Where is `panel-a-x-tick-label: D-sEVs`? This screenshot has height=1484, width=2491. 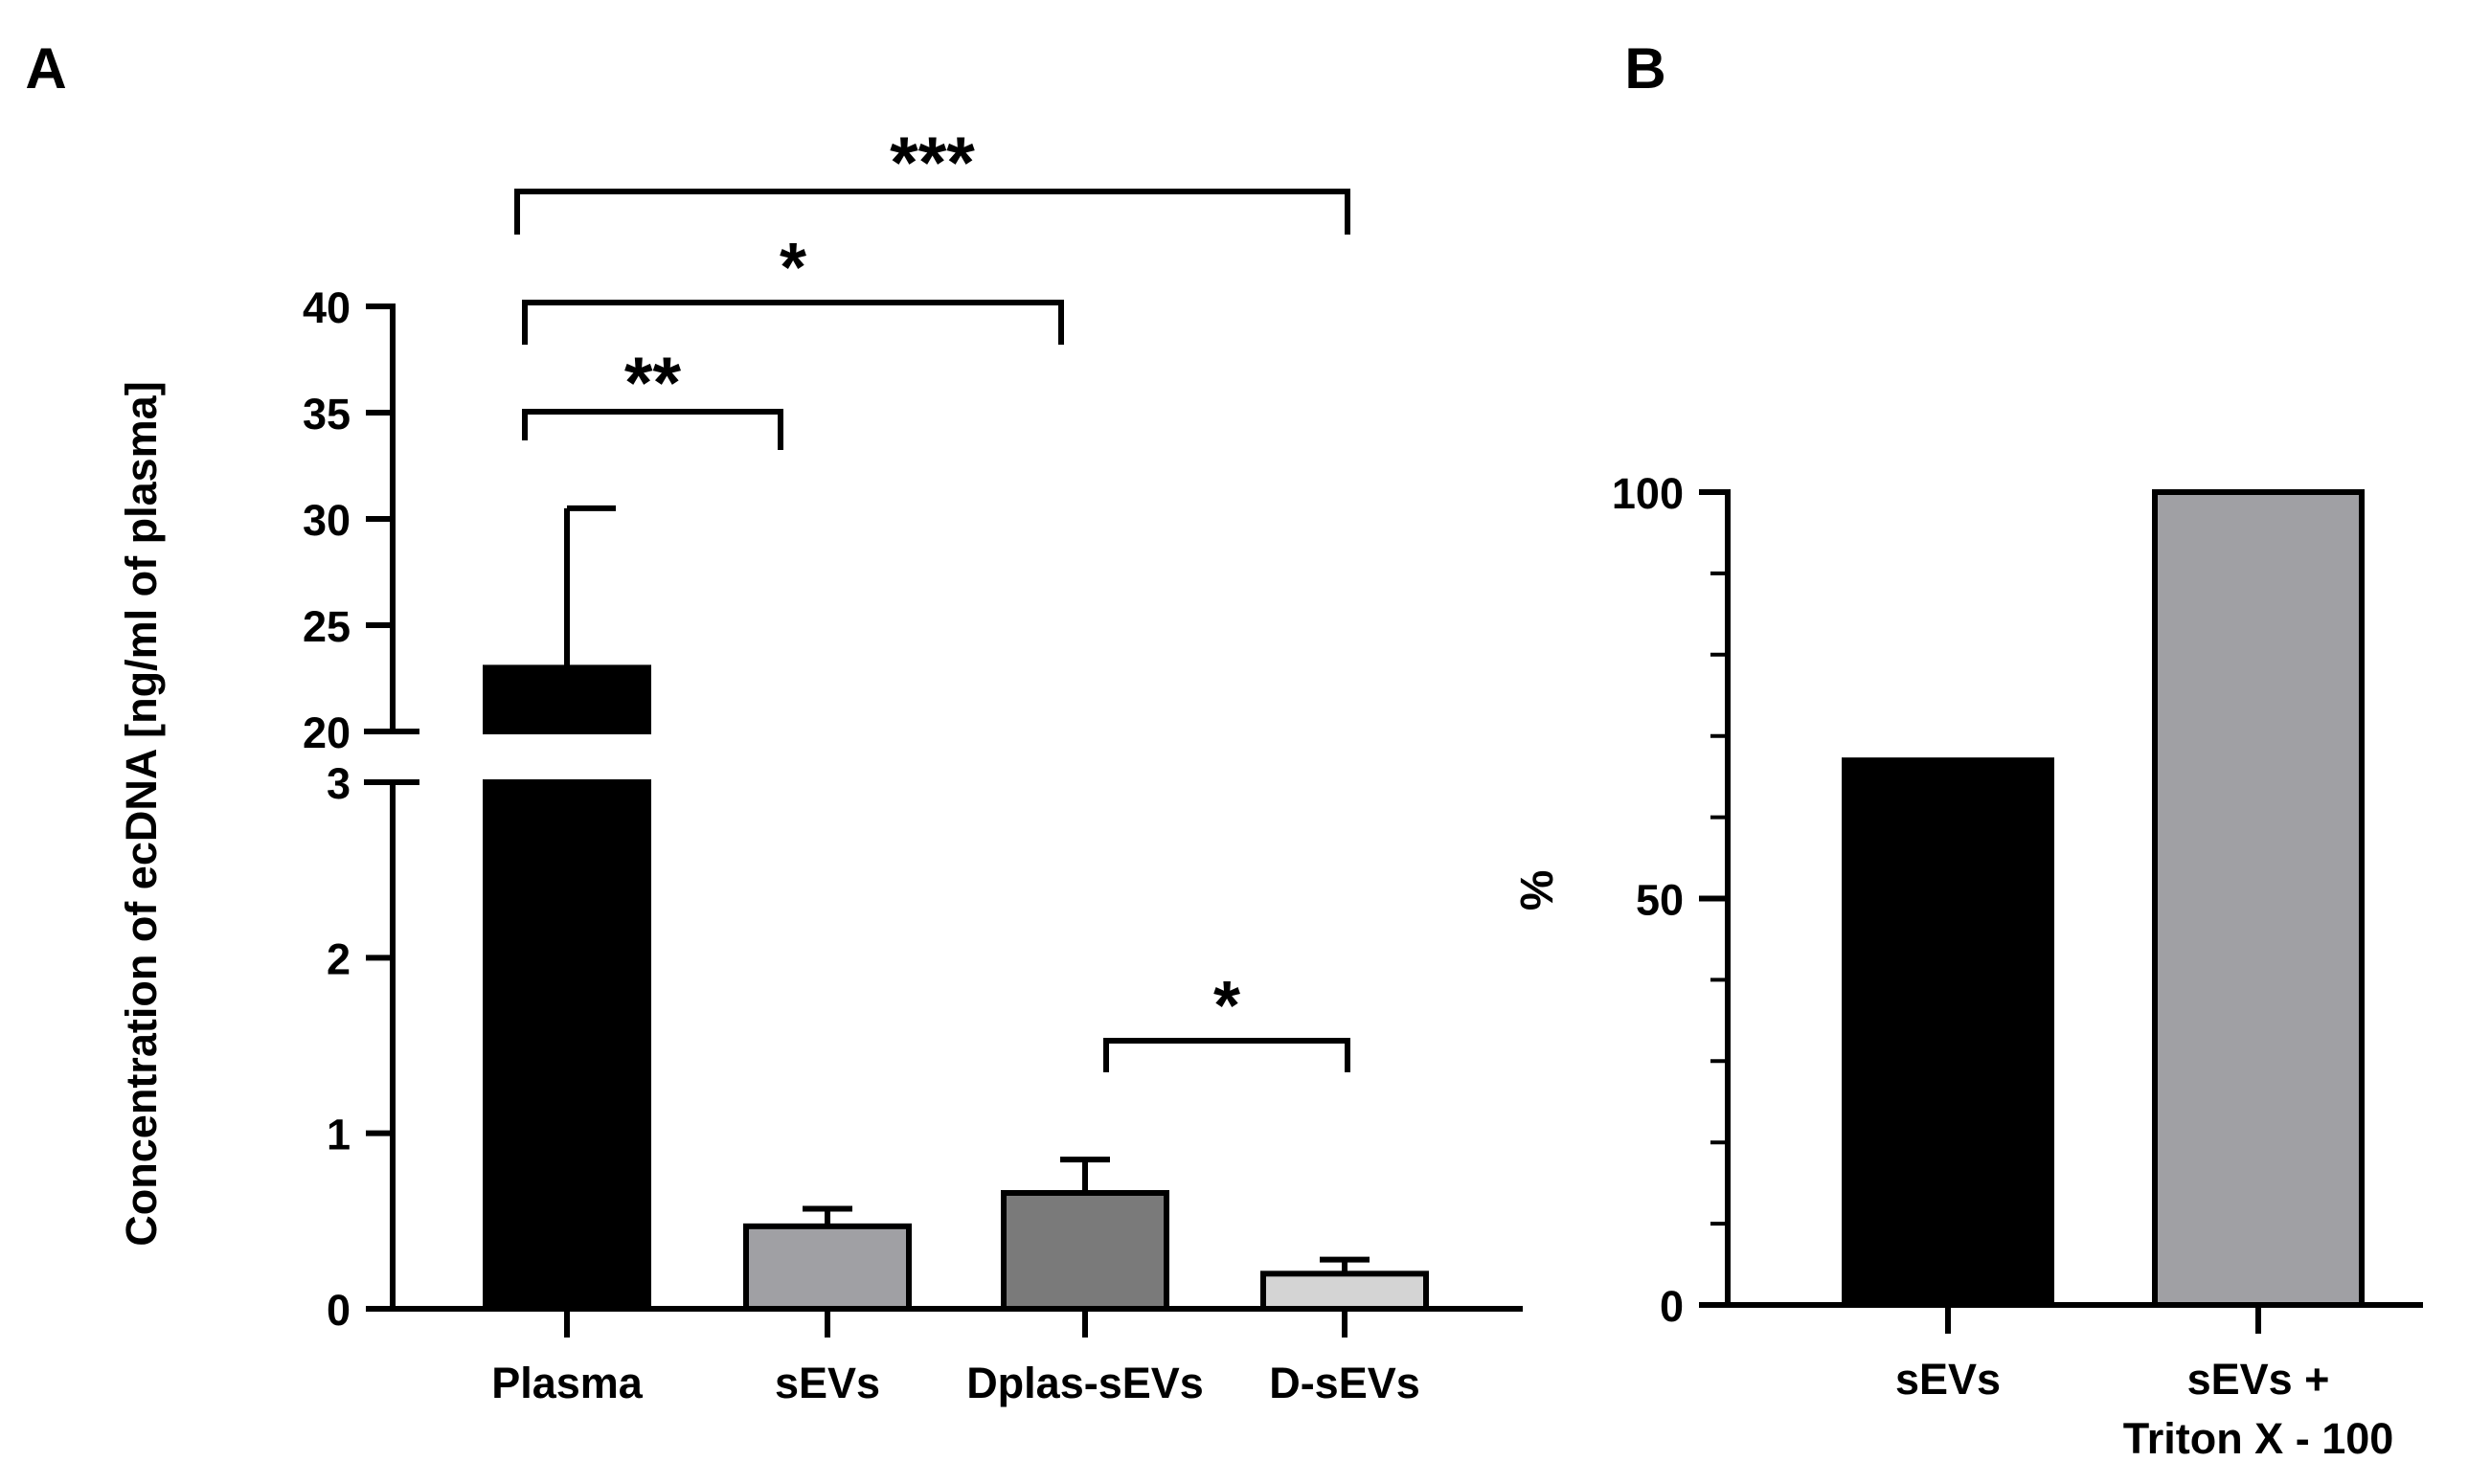 panel-a-x-tick-label: D-sEVs is located at coordinates (1344, 1383).